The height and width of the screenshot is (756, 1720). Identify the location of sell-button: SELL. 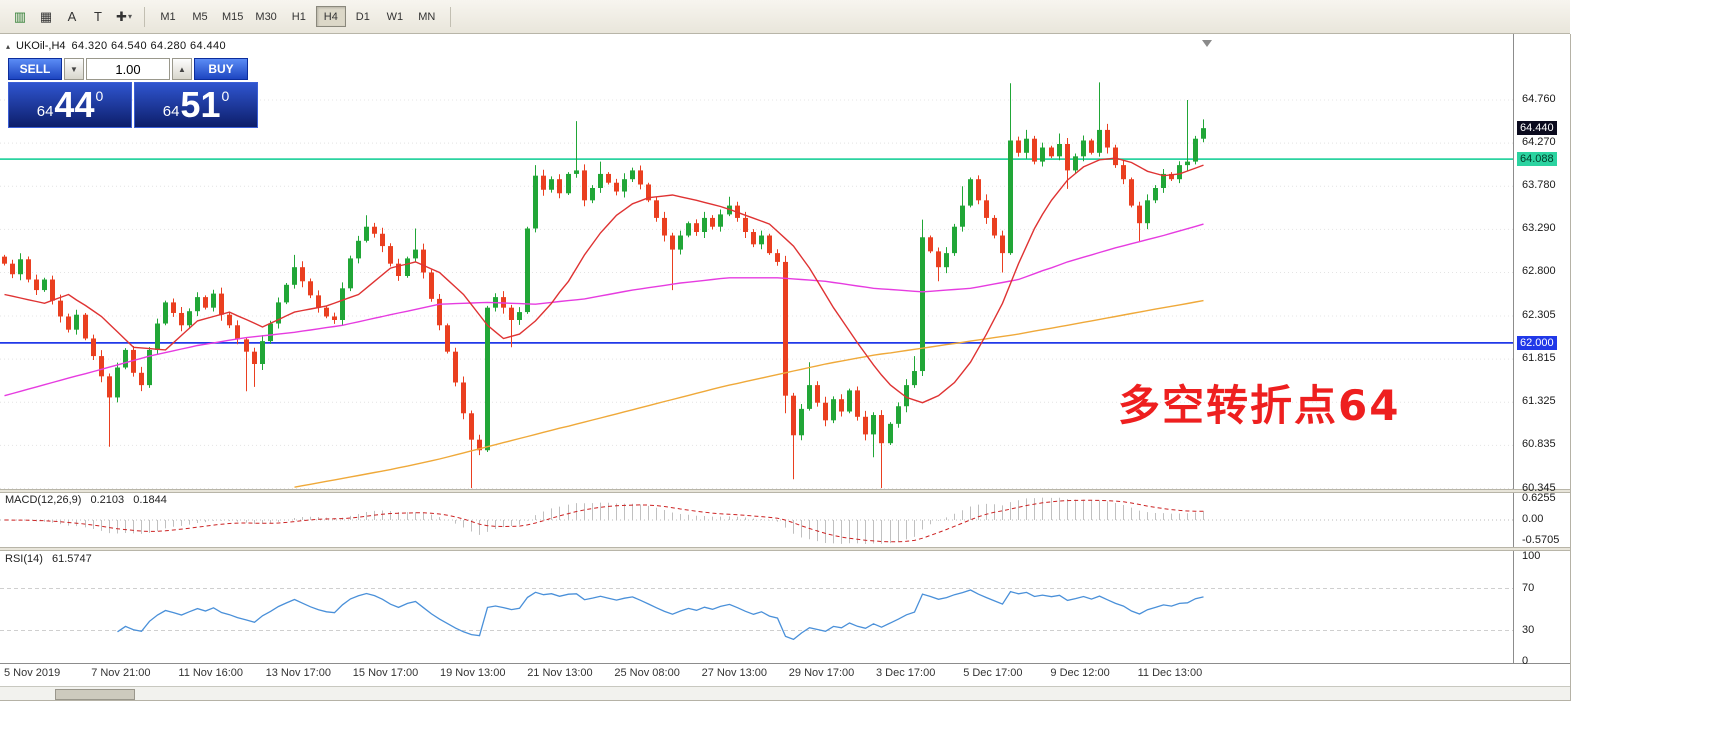
(35, 69).